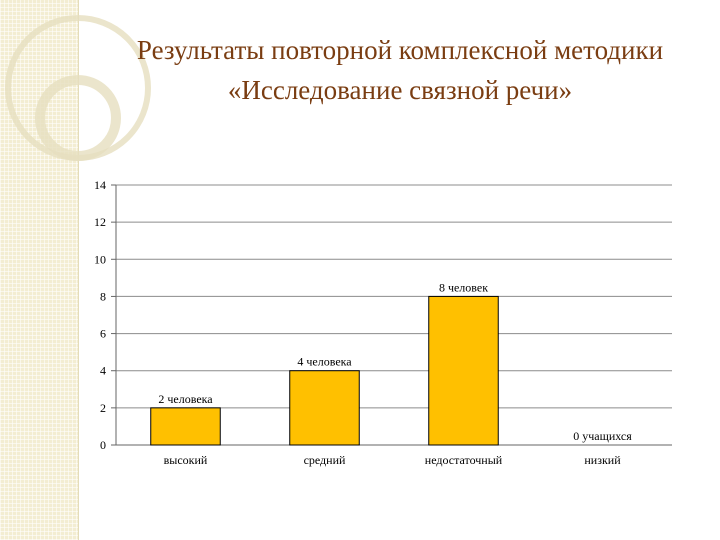 This screenshot has width=720, height=540. What do you see at coordinates (103, 445) in the screenshot?
I see `y-tick-label: 0` at bounding box center [103, 445].